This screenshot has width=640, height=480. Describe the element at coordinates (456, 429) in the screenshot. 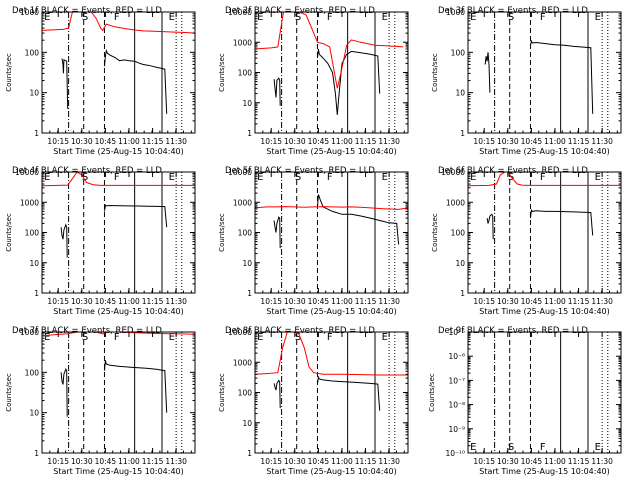

I see `y-tick-label: 10⁻⁹` at that location.